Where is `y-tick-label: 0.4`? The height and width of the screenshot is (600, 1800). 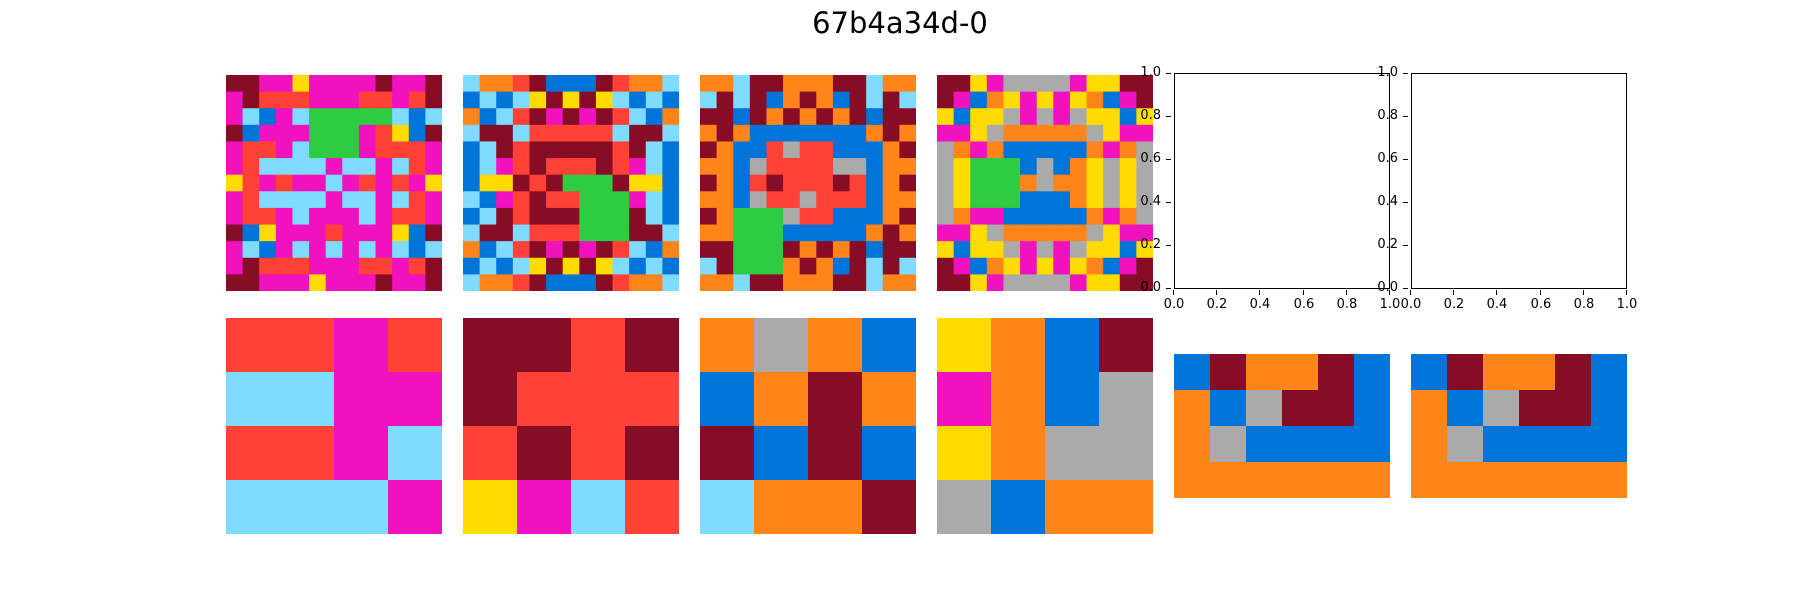 y-tick-label: 0.4 is located at coordinates (1383, 201).